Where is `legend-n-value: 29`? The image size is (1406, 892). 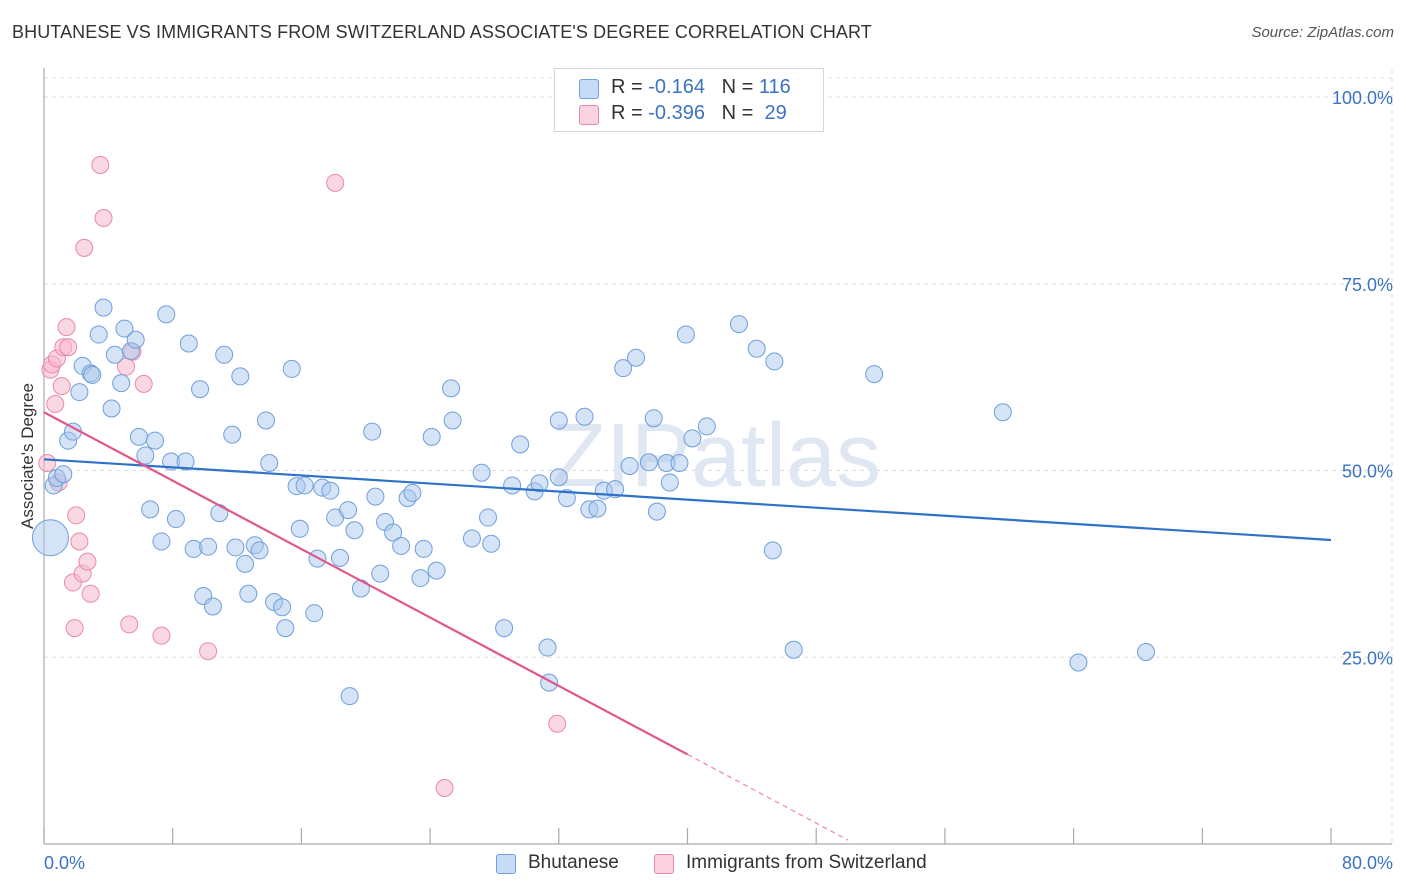
legend-n-value: 29 is located at coordinates (772, 113).